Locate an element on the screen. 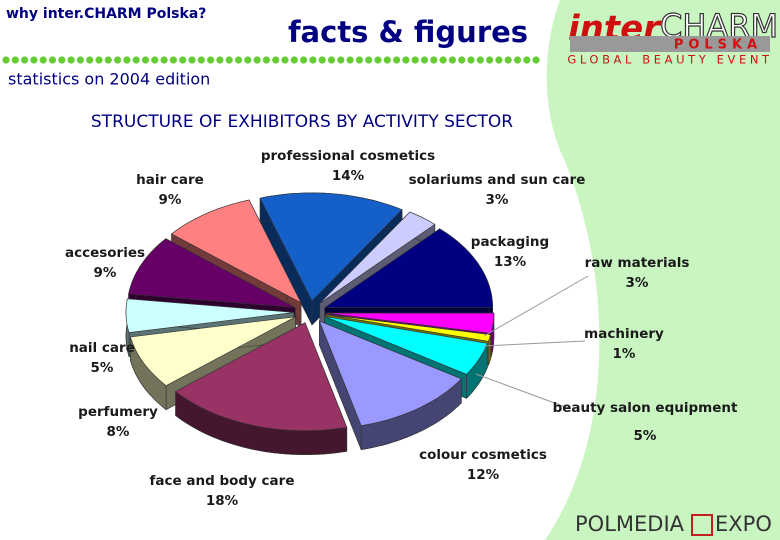 Image resolution: width=780 pixels, height=540 pixels. footer-left: POLMEDIA is located at coordinates (630, 524).